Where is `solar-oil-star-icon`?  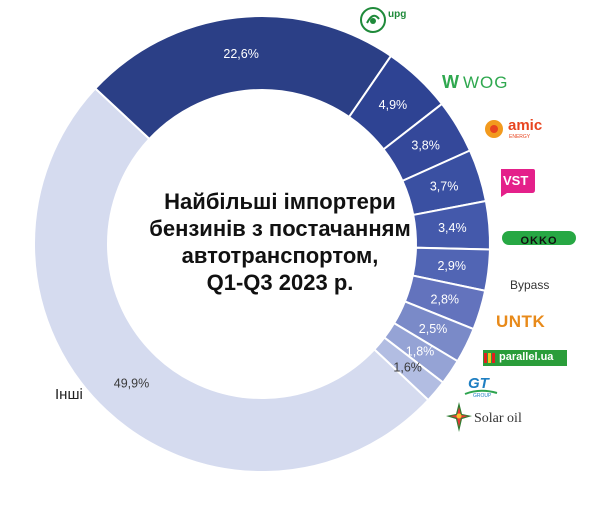
solar-oil-star-icon is located at coordinates (459, 417).